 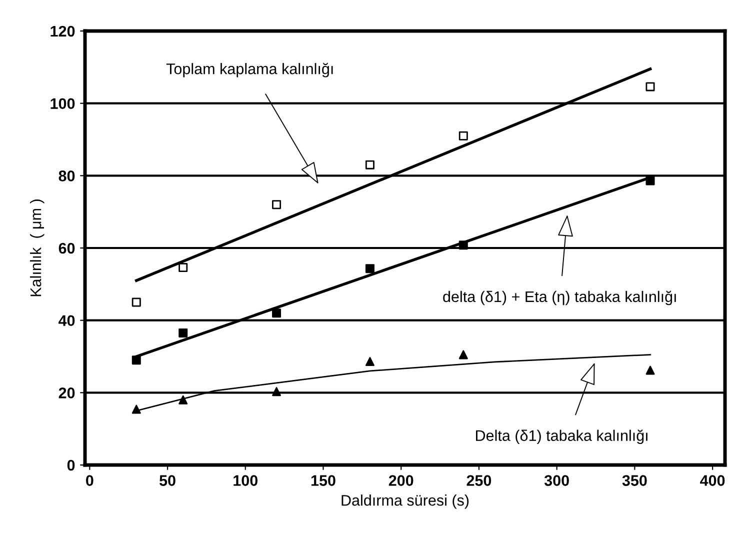 I want to click on x-tick-label: 100, so click(x=246, y=480).